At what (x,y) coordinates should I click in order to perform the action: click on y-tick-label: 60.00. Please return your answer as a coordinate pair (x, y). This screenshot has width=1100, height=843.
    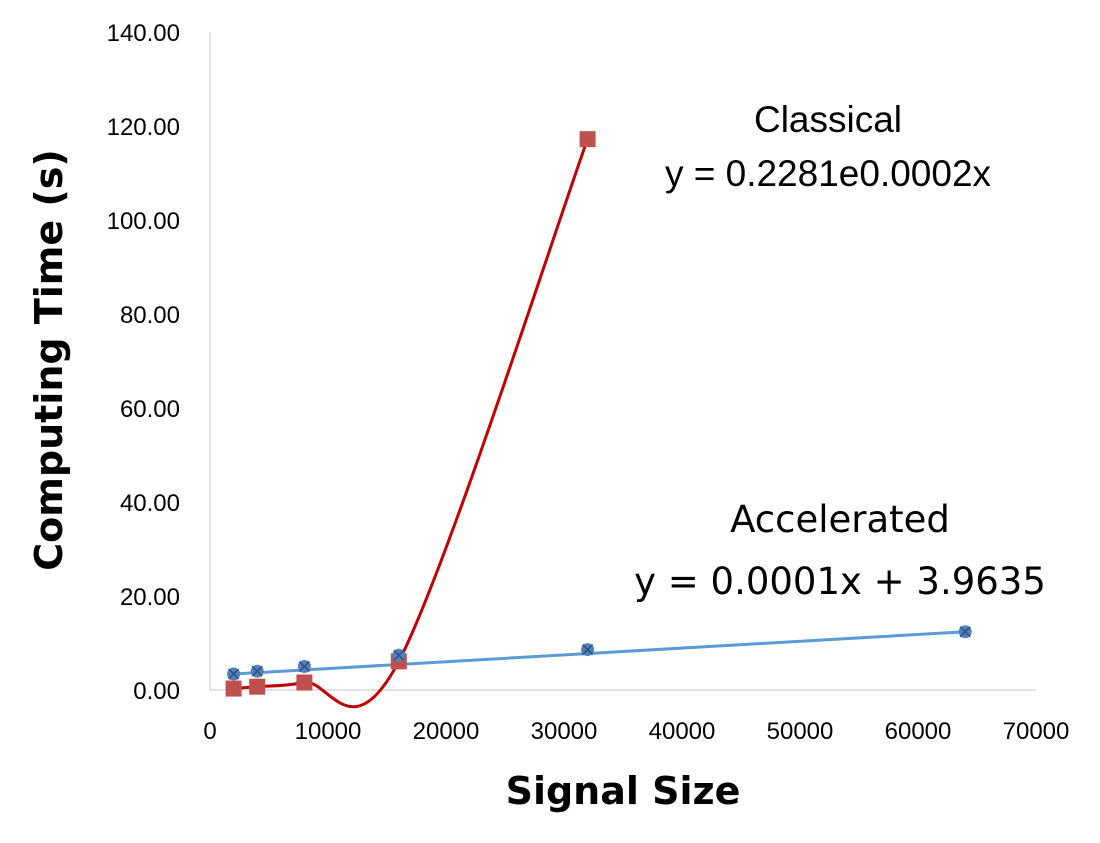
    Looking at the image, I should click on (150, 409).